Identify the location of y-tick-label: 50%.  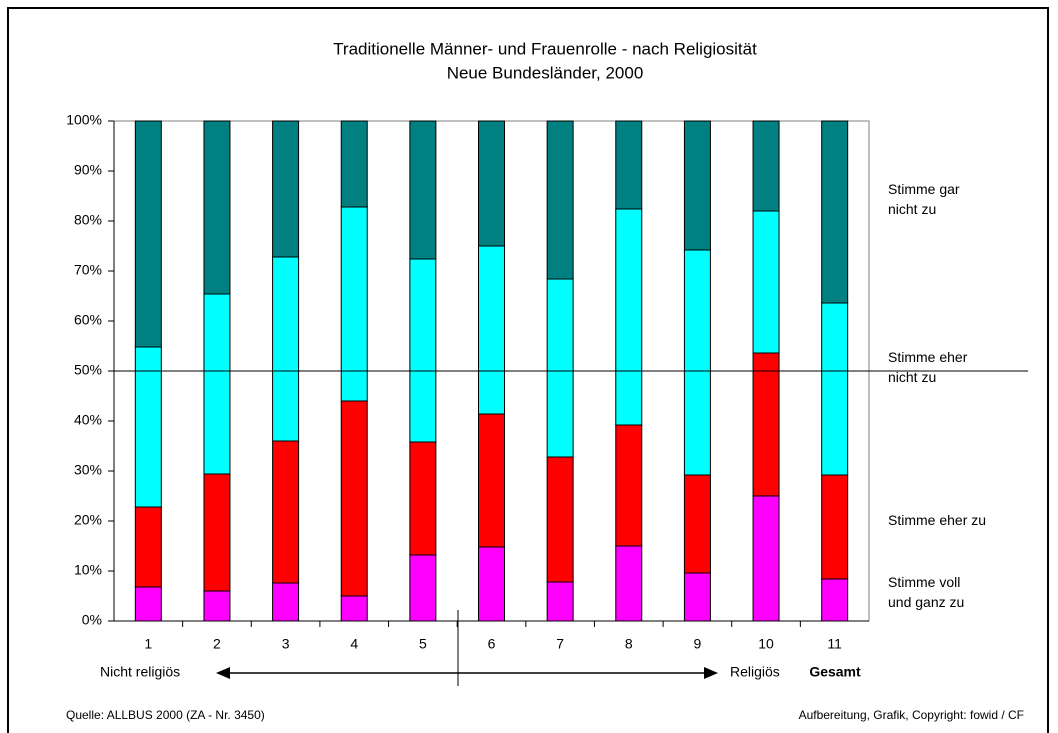
(88, 370).